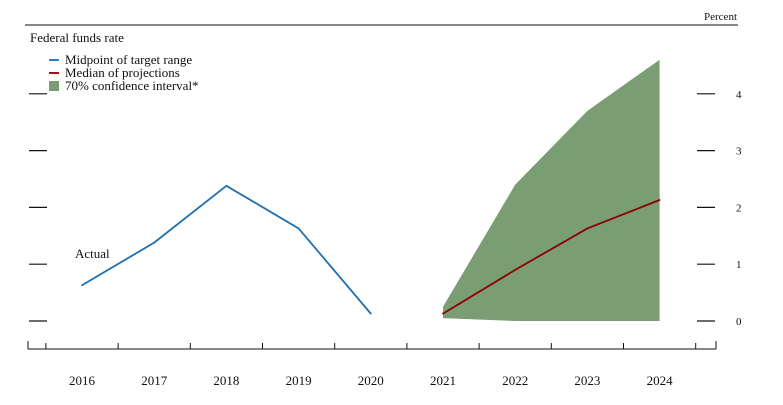 This screenshot has width=783, height=405. What do you see at coordinates (372, 364) in the screenshot?
I see `x-axis: 2016 2017 2018 2019 2020 2021 2022 2023 2024` at bounding box center [372, 364].